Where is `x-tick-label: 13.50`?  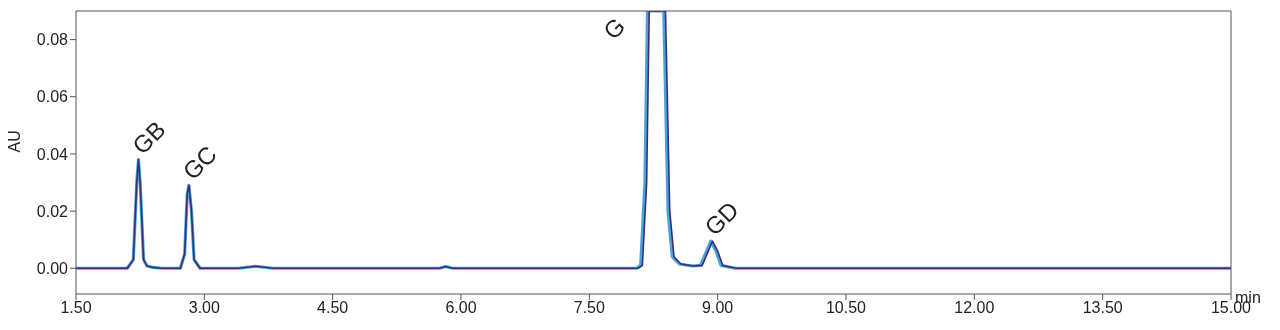 x-tick-label: 13.50 is located at coordinates (1102, 308).